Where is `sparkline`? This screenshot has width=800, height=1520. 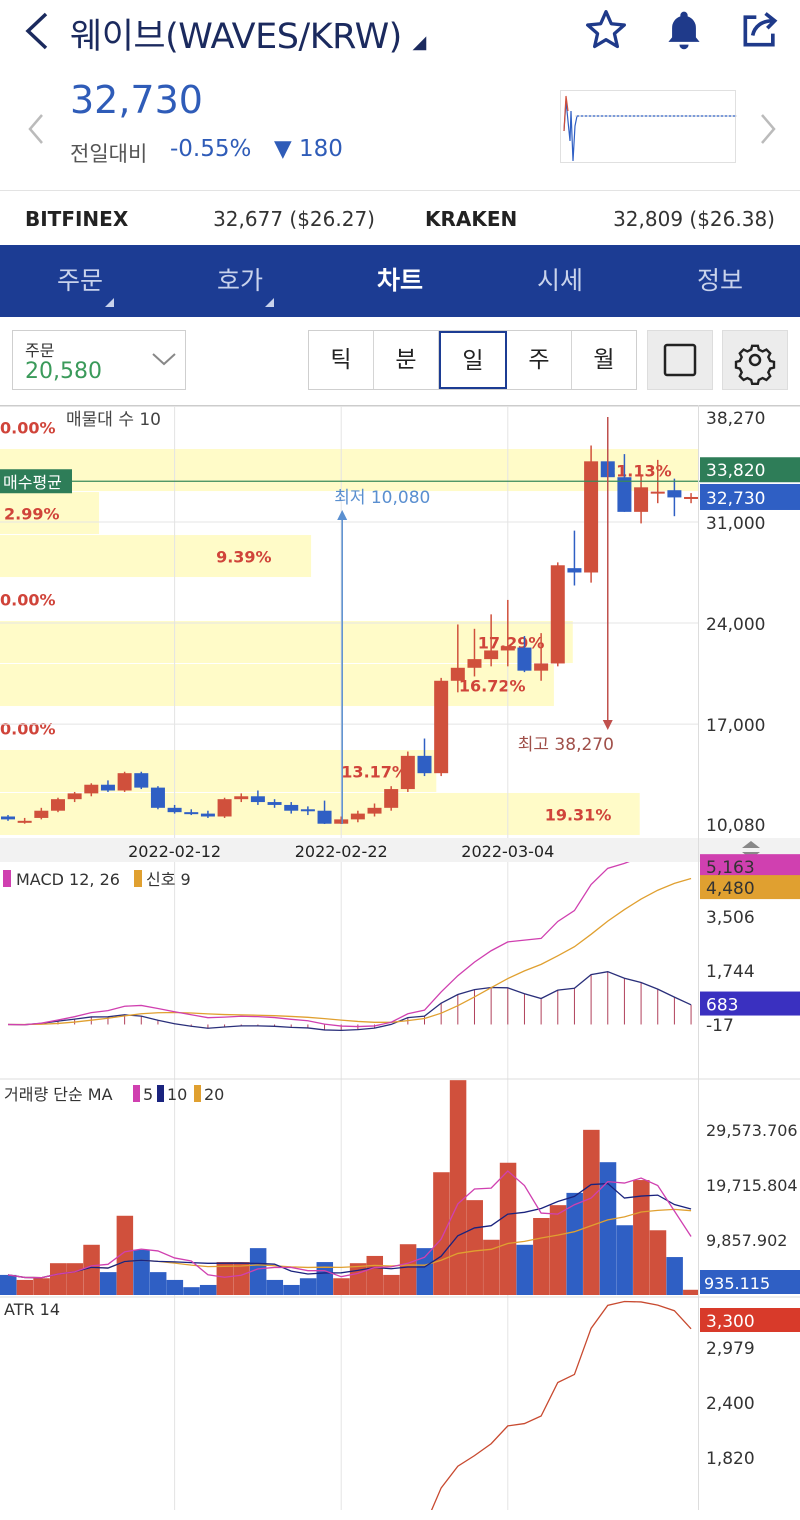
sparkline is located at coordinates (648, 126).